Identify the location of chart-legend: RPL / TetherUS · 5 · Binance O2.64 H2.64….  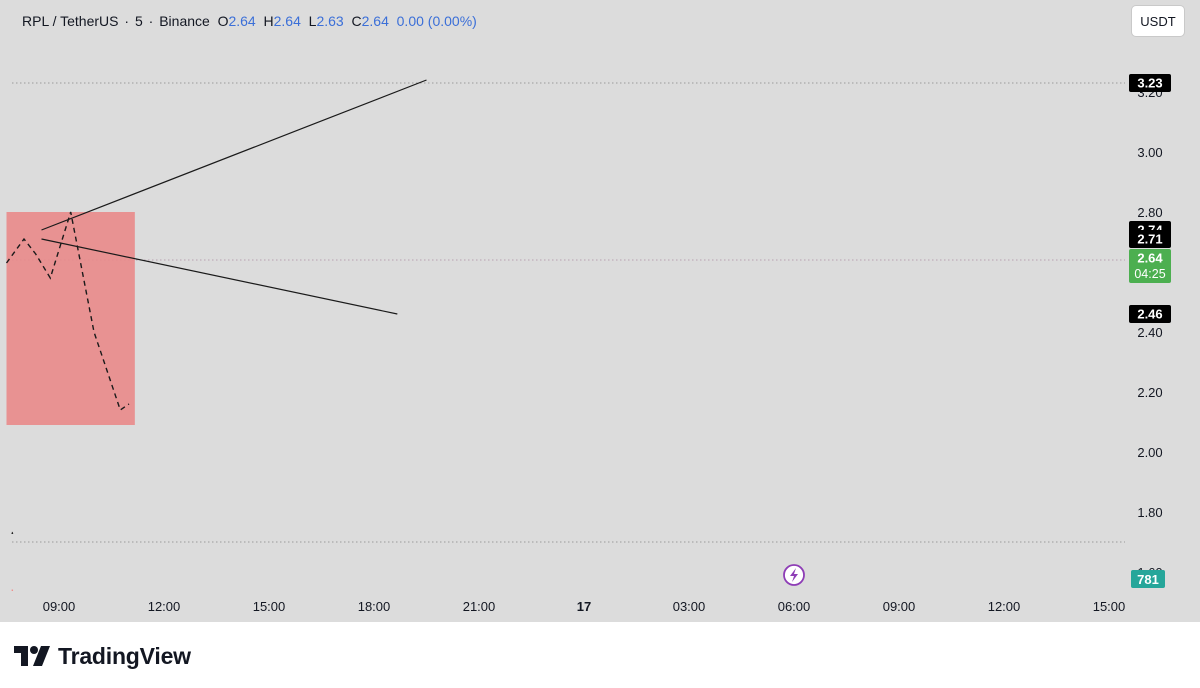
(249, 21).